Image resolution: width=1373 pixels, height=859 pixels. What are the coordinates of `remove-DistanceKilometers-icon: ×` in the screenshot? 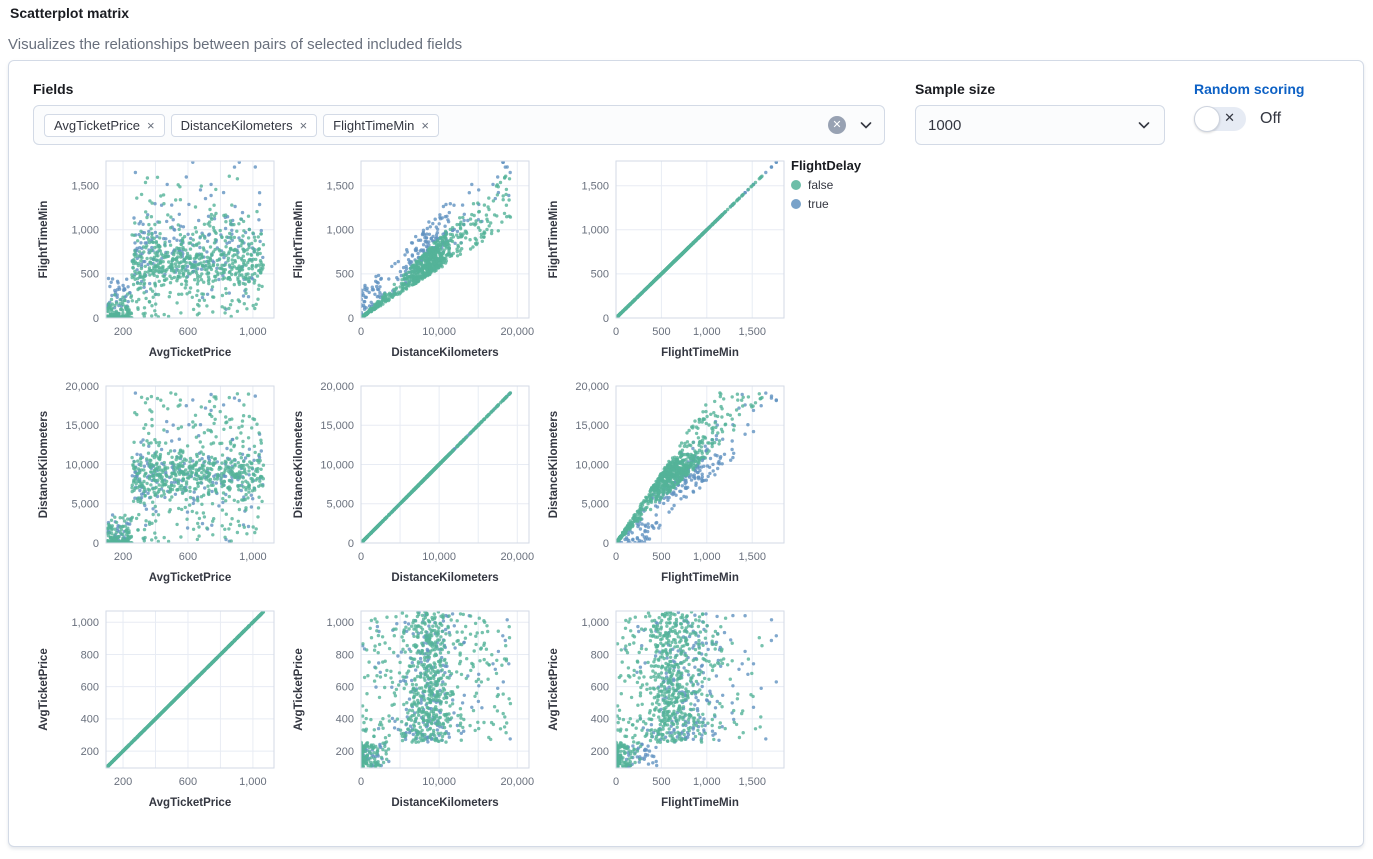 It's located at (303, 125).